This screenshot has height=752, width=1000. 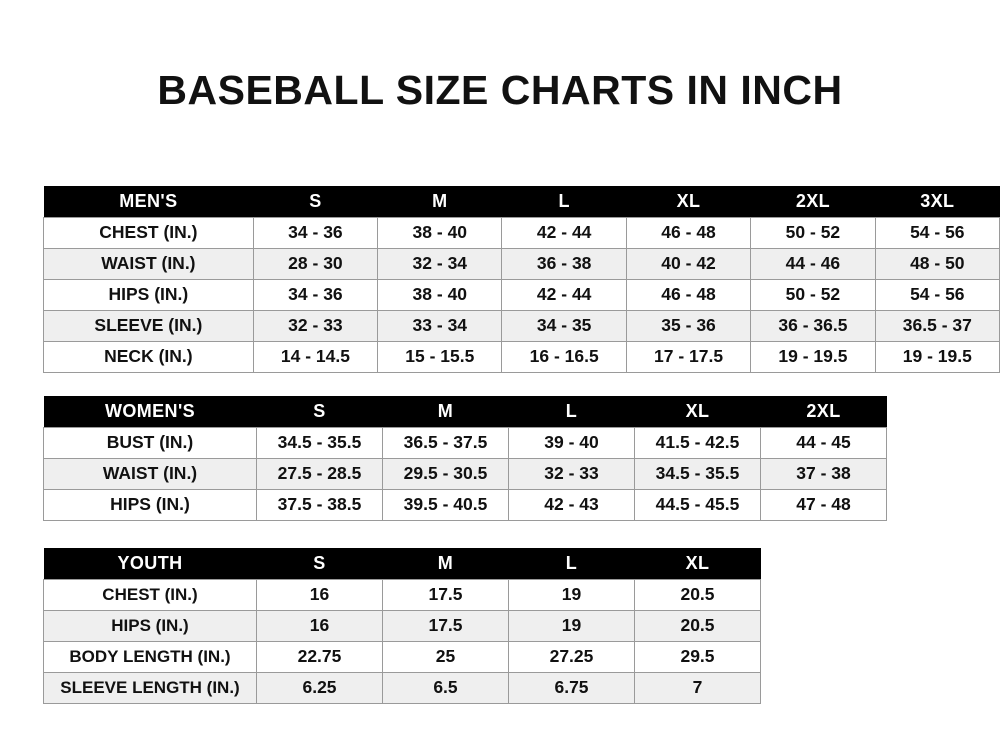 I want to click on measurement-cell: 25, so click(x=445, y=656).